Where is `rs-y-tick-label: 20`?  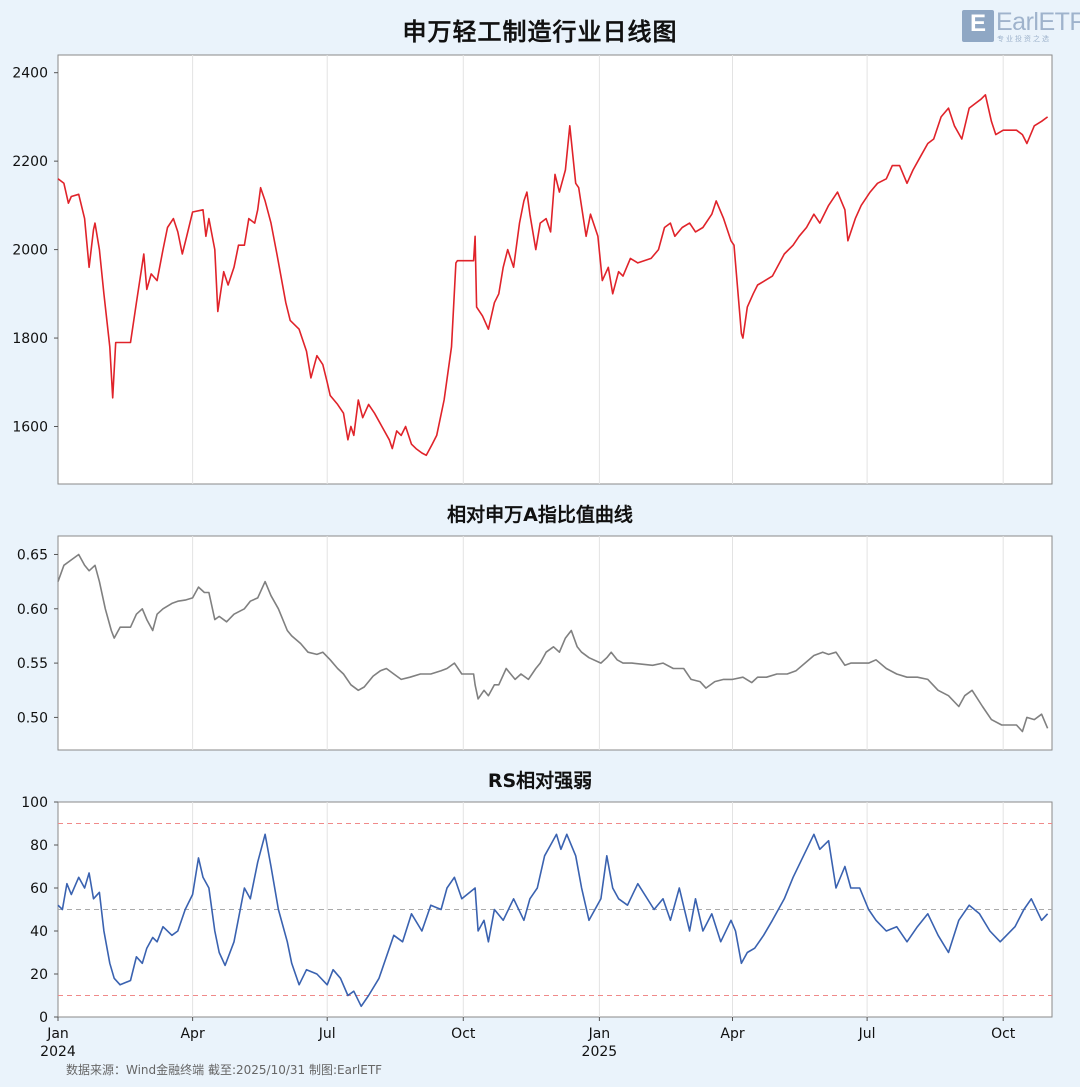
rs-y-tick-label: 20 is located at coordinates (39, 975).